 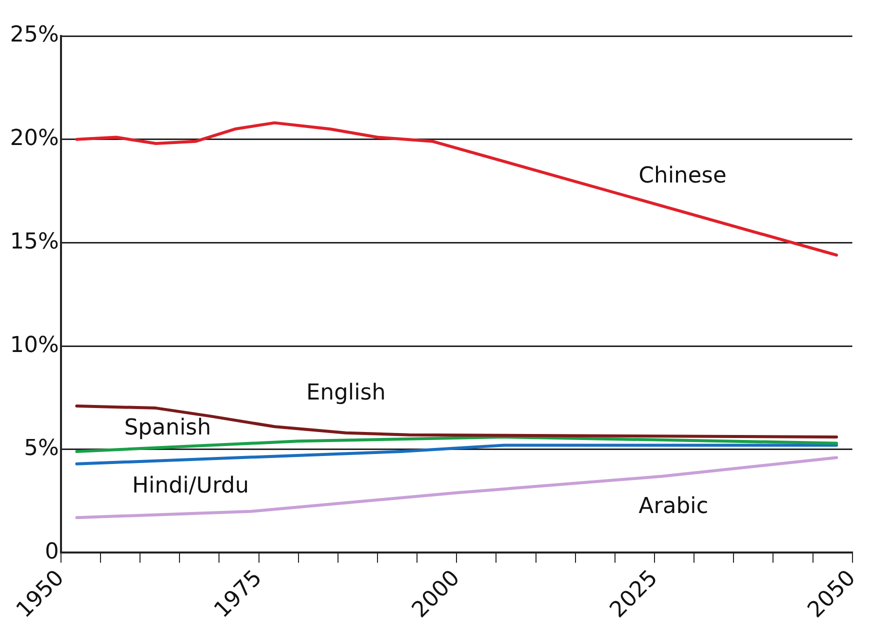 What do you see at coordinates (41, 449) in the screenshot?
I see `y-tick-label: 5%` at bounding box center [41, 449].